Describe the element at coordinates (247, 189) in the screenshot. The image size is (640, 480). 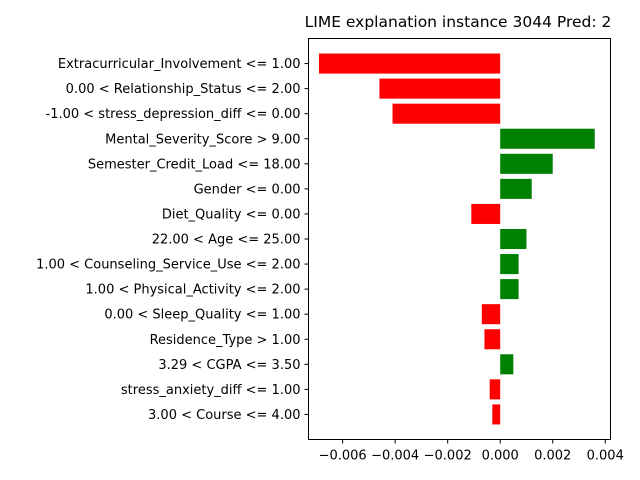
I see `category-label-5: Gender <= 0.00` at that location.